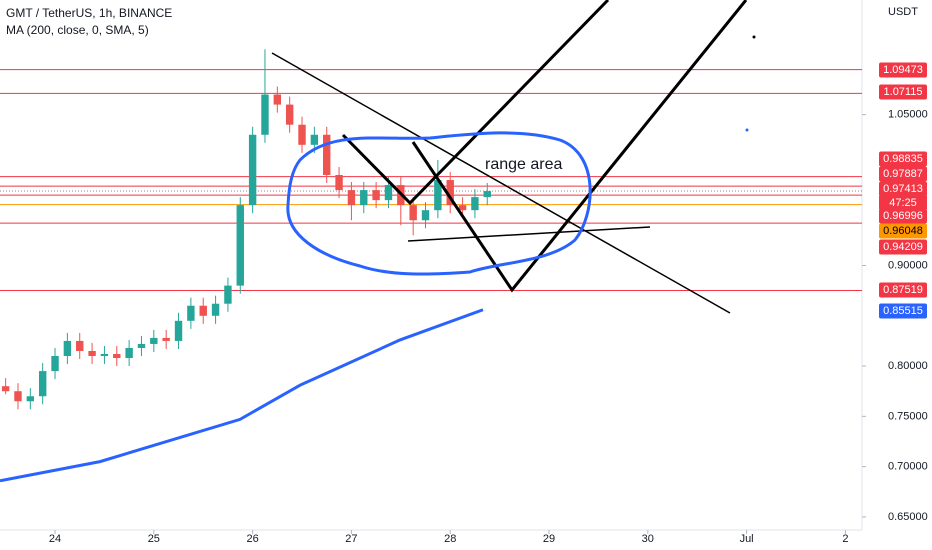 The height and width of the screenshot is (550, 932). Describe the element at coordinates (908, 416) in the screenshot. I see `y-tick-label: 0.75000` at that location.